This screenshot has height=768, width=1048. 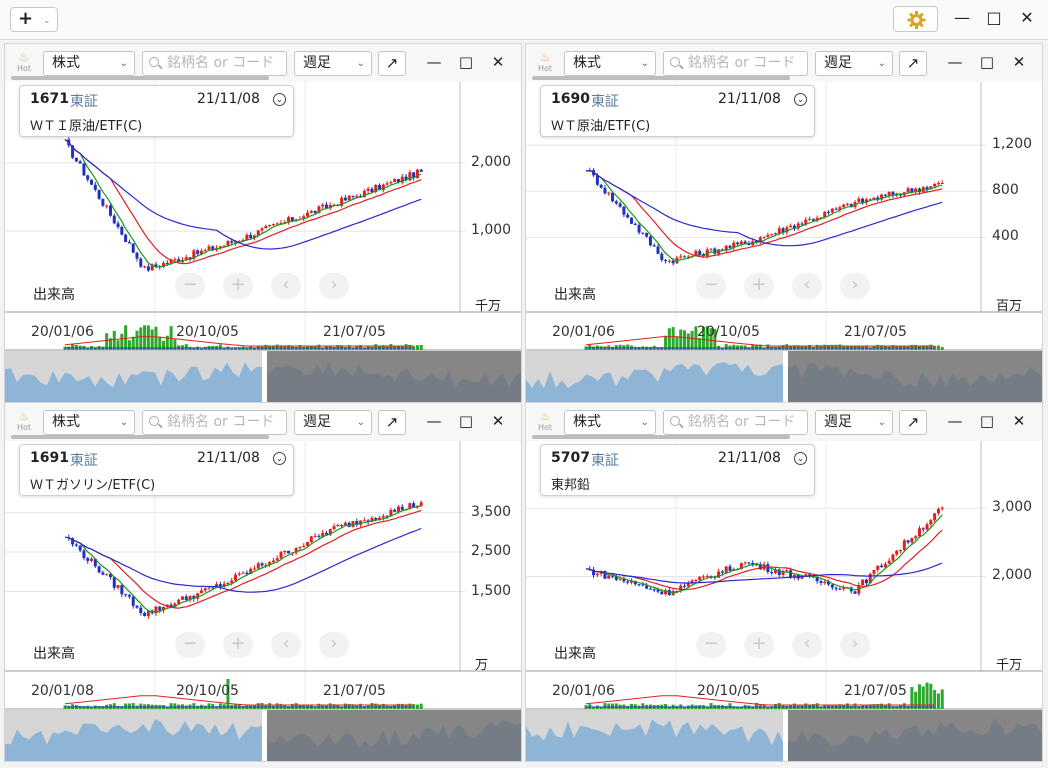 I want to click on y-tick-label: 2,500, so click(x=491, y=551).